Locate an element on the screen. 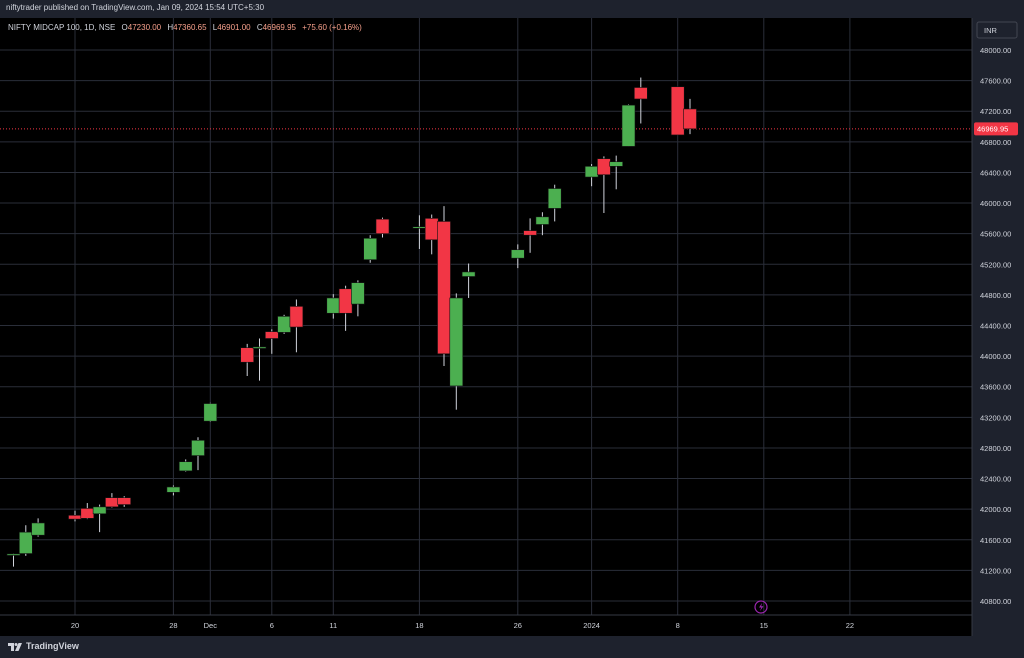 Image resolution: width=1024 pixels, height=658 pixels. legend-change: +75.60 (+0.16%) is located at coordinates (332, 27).